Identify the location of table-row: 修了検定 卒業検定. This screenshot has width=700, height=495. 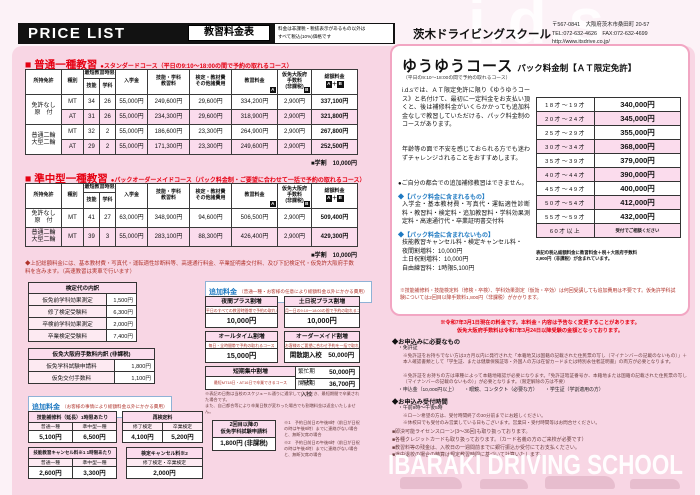
(162, 426).